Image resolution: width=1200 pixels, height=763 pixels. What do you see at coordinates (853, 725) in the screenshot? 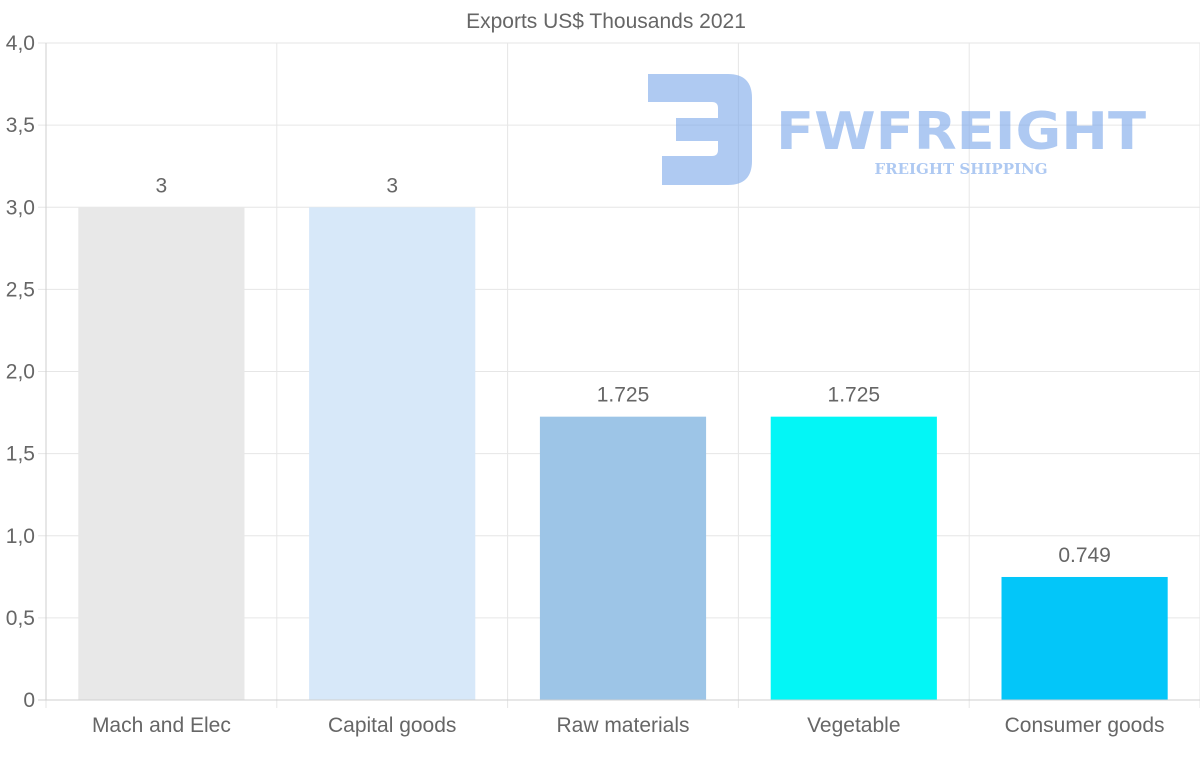
I see `x-tick-label: Vegetable` at bounding box center [853, 725].